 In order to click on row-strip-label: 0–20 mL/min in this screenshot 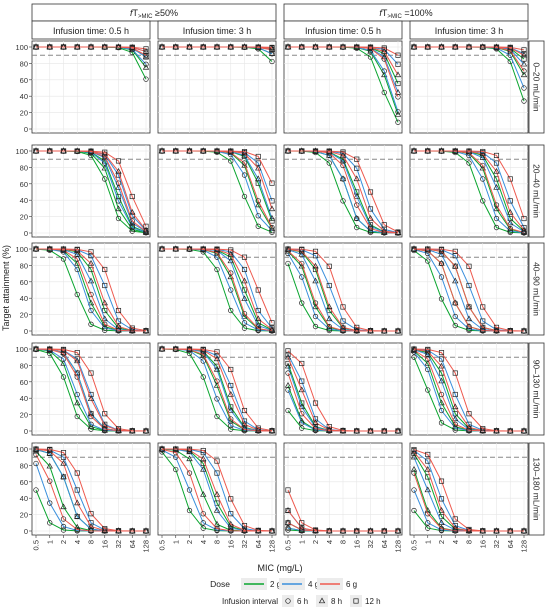, I will do `click(537, 86)`.